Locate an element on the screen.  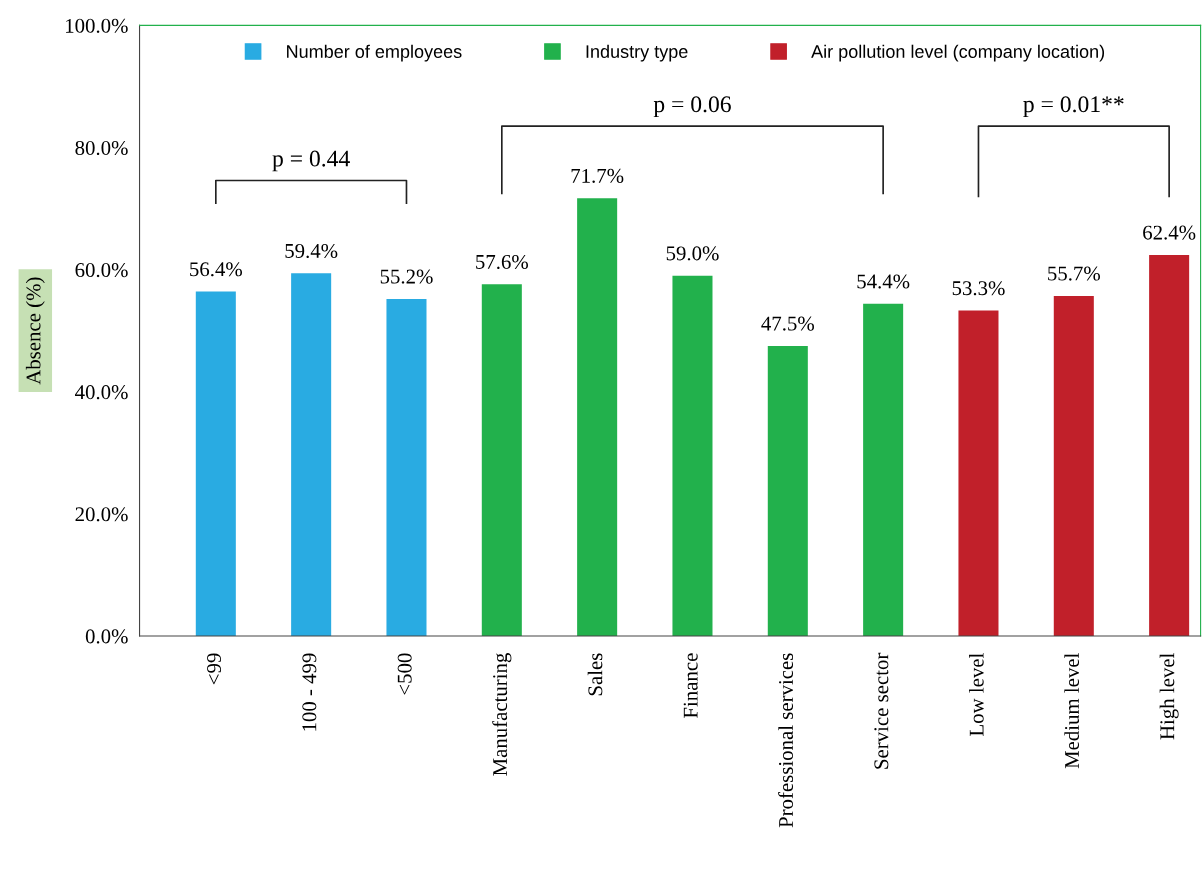
y-axis-title: Absence (%) is located at coordinates (35, 331).